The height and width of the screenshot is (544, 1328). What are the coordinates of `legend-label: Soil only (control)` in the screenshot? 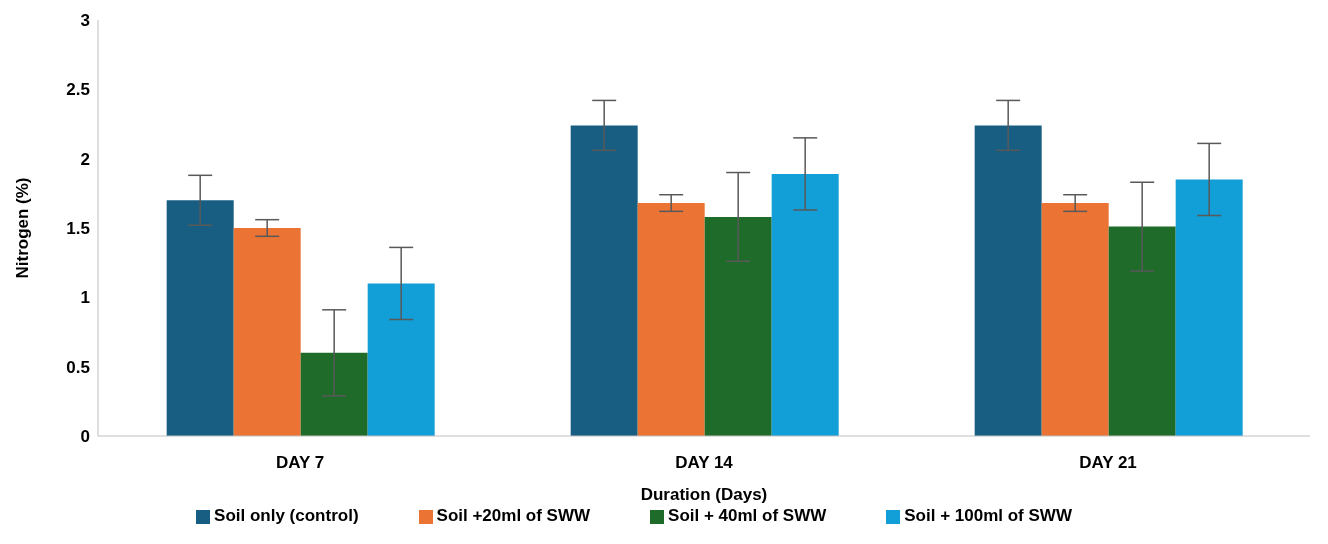 It's located at (286, 515).